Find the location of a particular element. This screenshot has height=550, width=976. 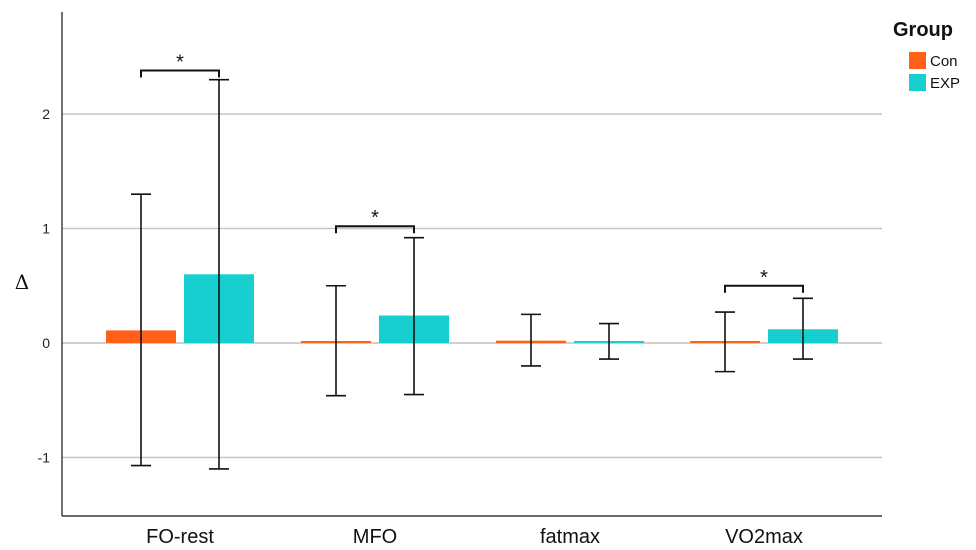

y-tick-label: 0 is located at coordinates (46, 343).